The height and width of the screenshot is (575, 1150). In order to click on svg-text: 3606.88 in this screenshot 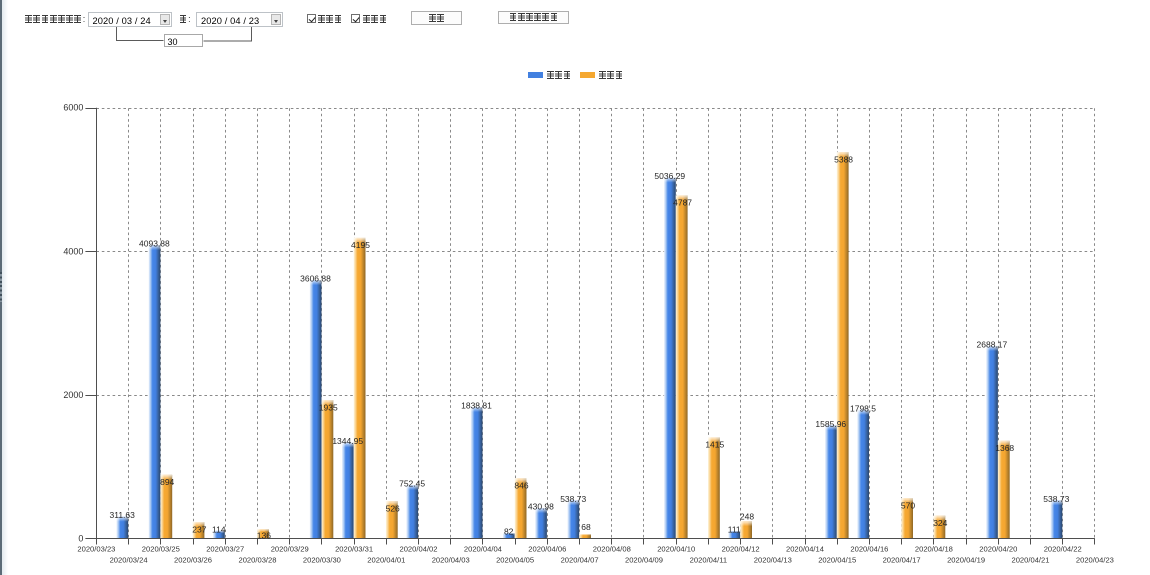, I will do `click(315, 279)`.